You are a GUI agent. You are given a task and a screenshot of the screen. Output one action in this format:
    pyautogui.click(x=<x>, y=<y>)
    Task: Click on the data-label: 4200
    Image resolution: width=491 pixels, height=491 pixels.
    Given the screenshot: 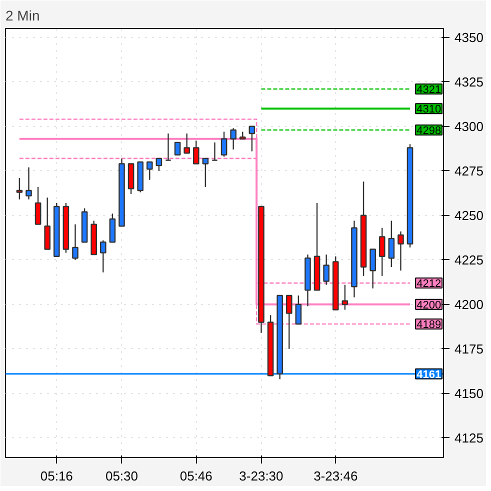 What is the action you would take?
    pyautogui.click(x=429, y=305)
    